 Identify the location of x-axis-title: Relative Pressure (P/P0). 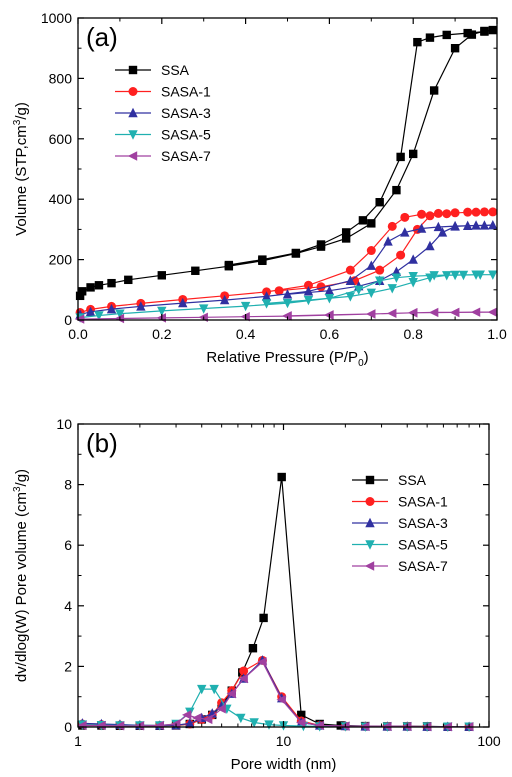
(287, 359).